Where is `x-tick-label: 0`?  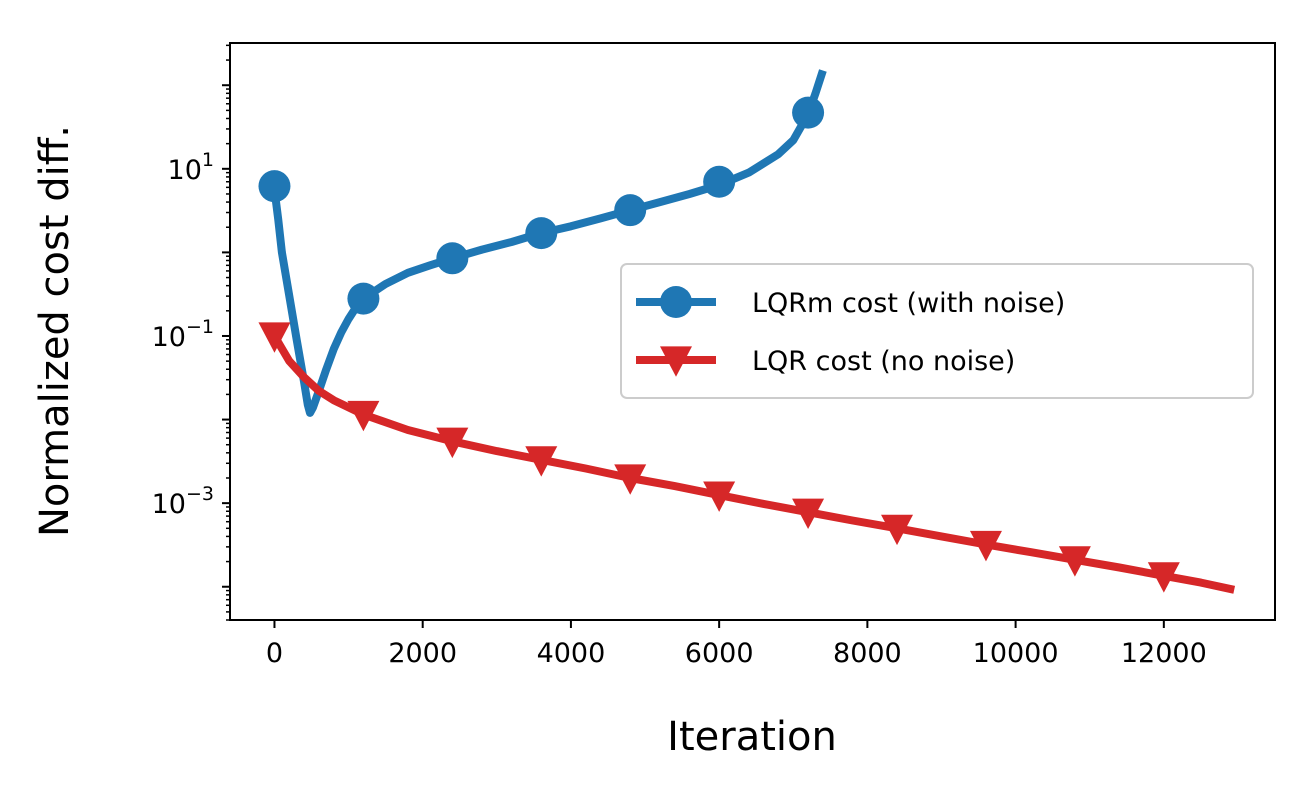 x-tick-label: 0 is located at coordinates (274, 653).